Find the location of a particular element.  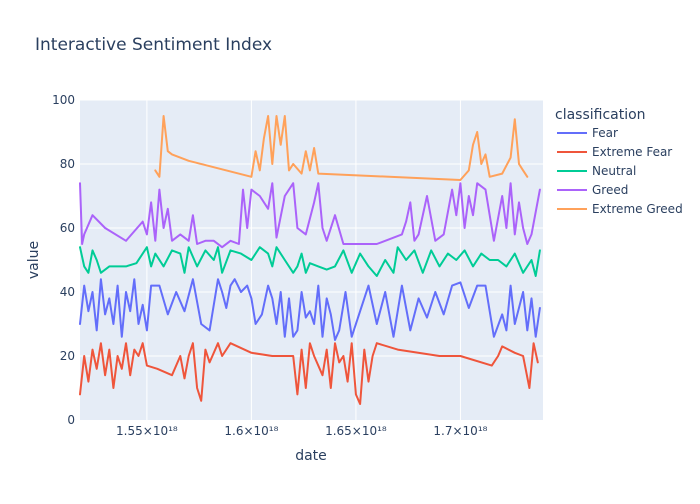

y-tick-label: 100 is located at coordinates (63, 100).